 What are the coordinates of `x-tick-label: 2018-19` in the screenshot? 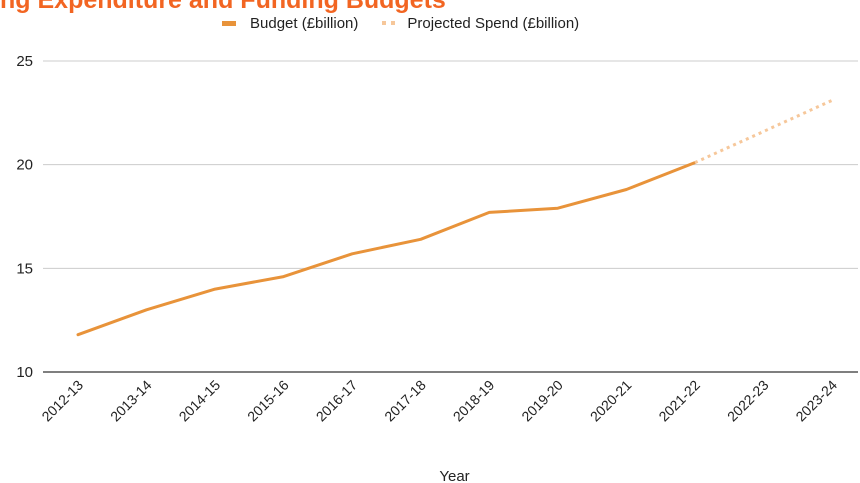 It's located at (474, 401).